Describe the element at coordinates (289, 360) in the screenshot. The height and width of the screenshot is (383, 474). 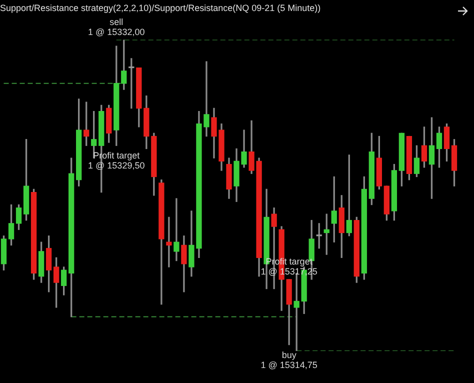
I see `annotation: buy 1 @ 15314,75` at that location.